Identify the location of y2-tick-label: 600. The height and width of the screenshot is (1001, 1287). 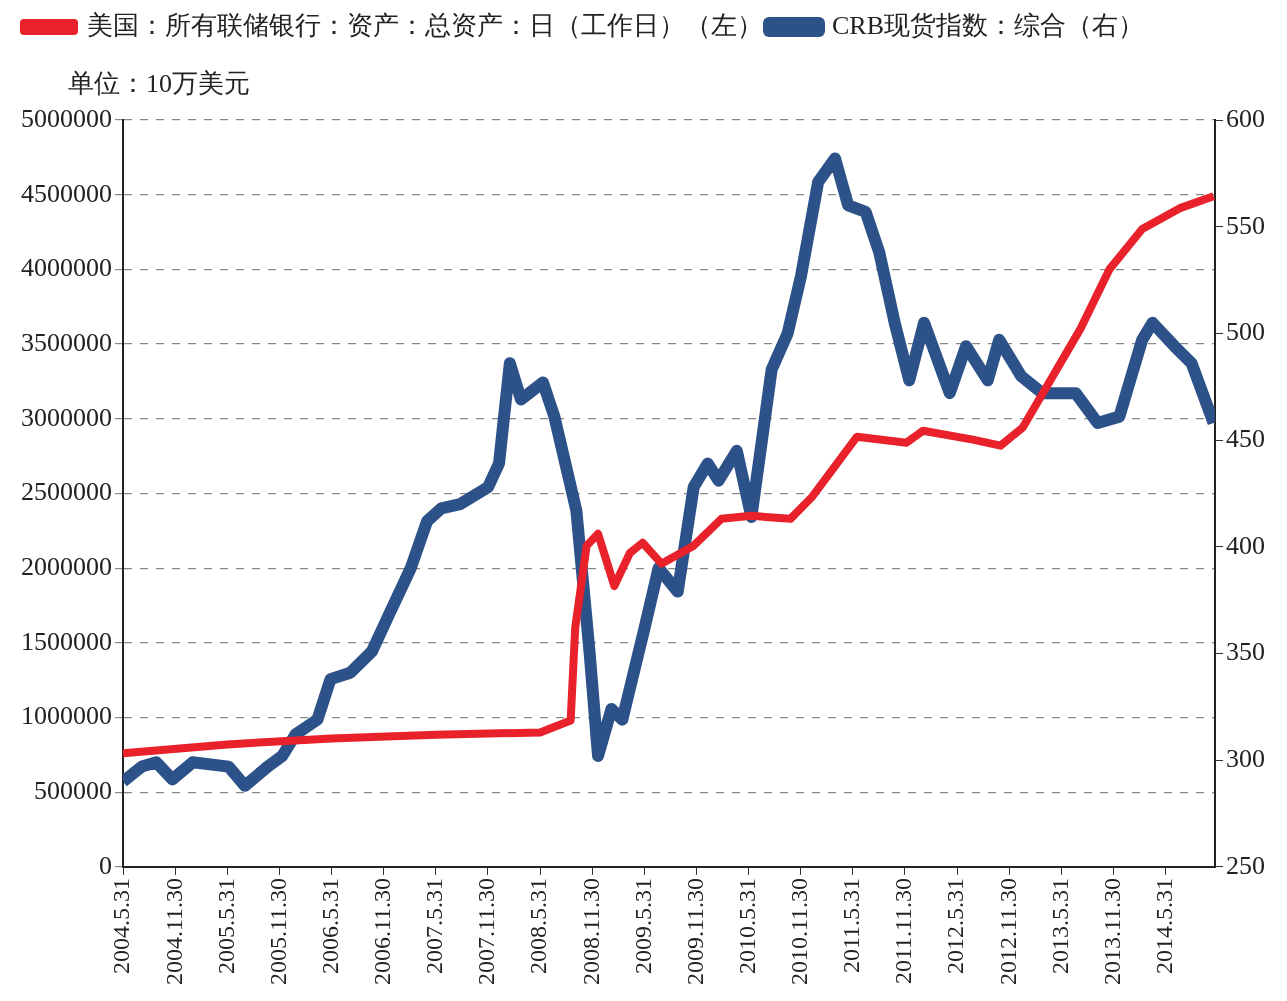
(1245, 118).